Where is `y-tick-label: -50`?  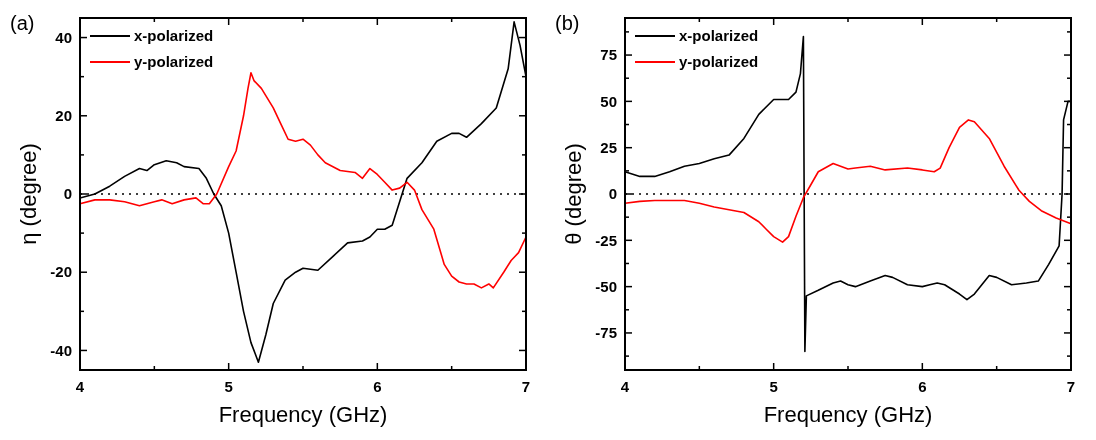
y-tick-label: -50 is located at coordinates (606, 286).